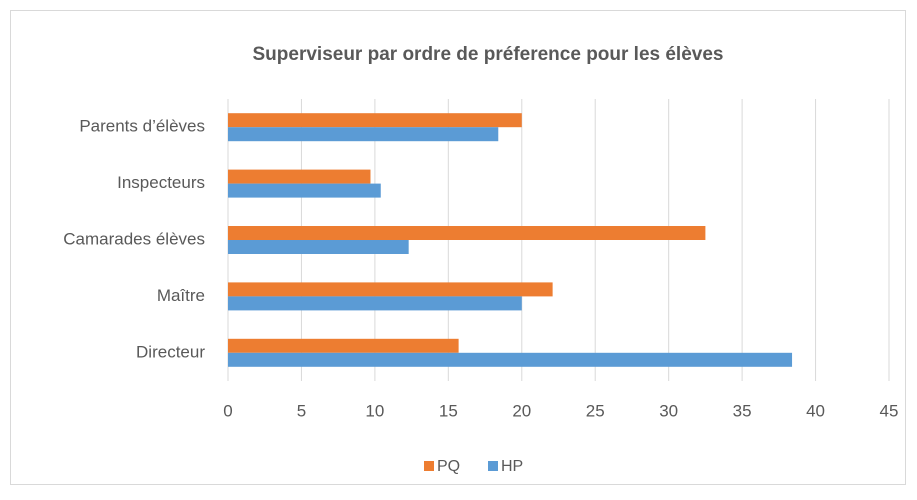  Describe the element at coordinates (815, 410) in the screenshot. I see `x-tick-label: 40` at that location.